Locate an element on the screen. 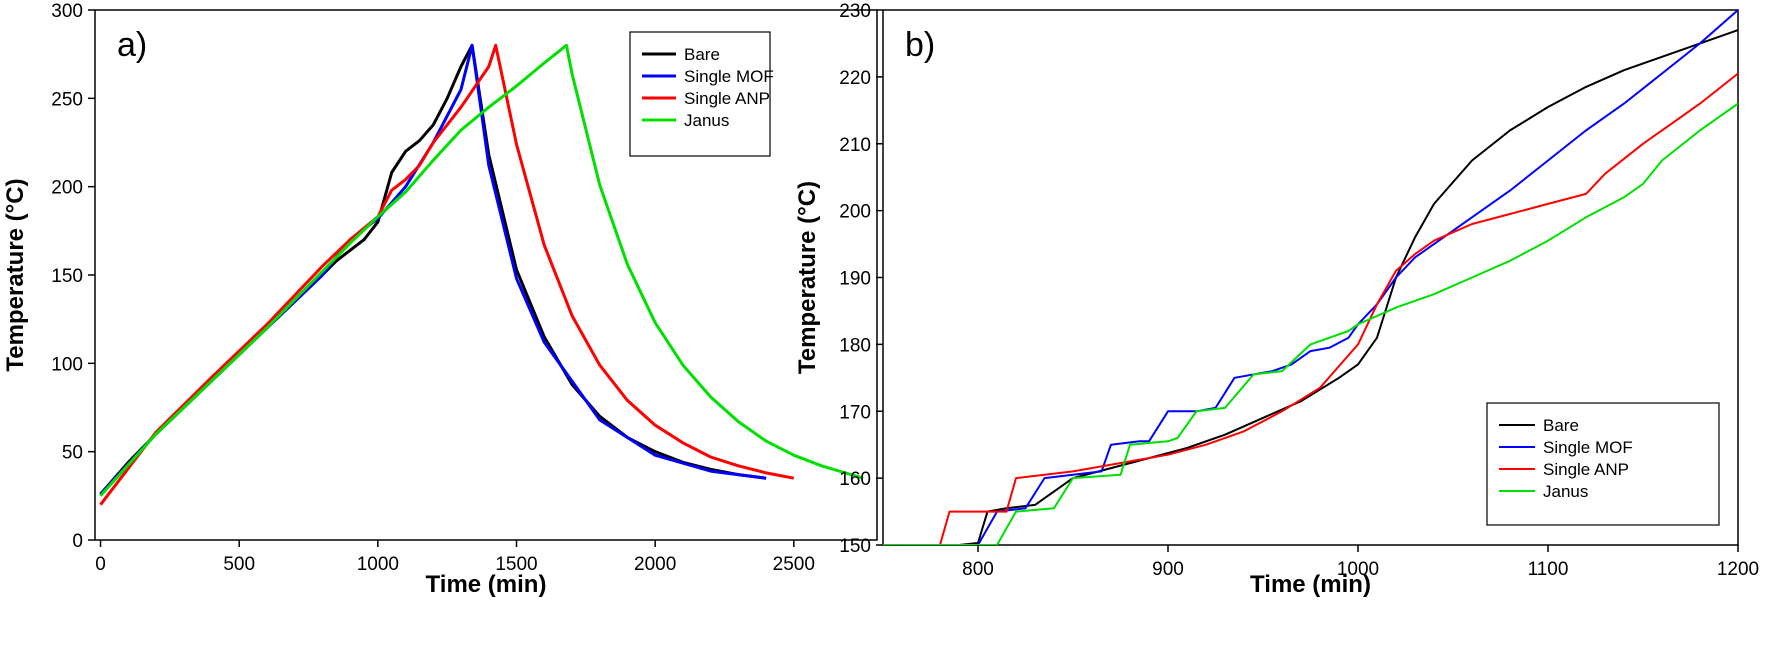  x-tick-label: 1200 is located at coordinates (1738, 569).